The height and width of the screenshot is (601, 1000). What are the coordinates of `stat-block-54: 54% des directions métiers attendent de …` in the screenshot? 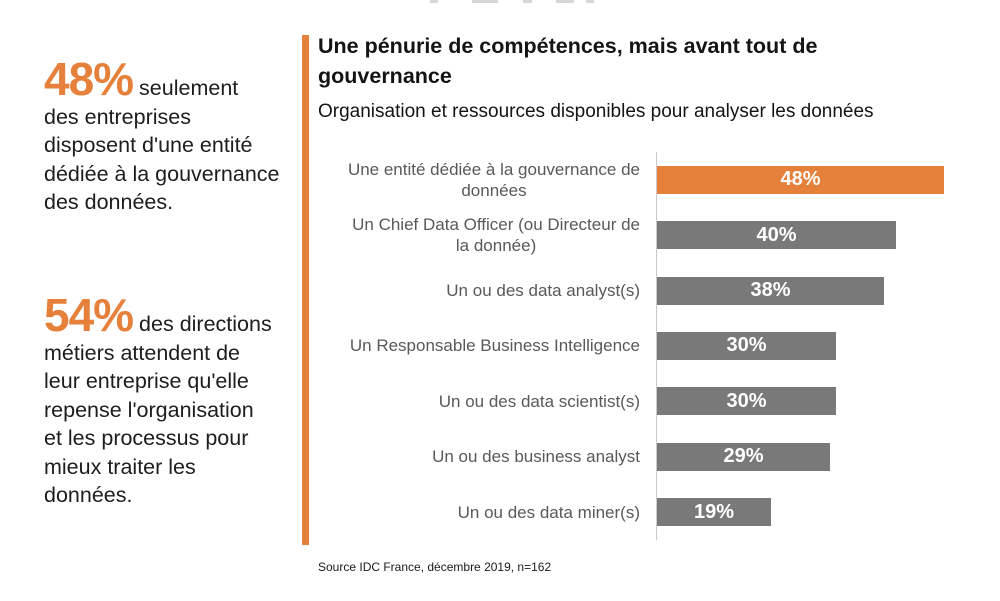 It's located at (177, 401).